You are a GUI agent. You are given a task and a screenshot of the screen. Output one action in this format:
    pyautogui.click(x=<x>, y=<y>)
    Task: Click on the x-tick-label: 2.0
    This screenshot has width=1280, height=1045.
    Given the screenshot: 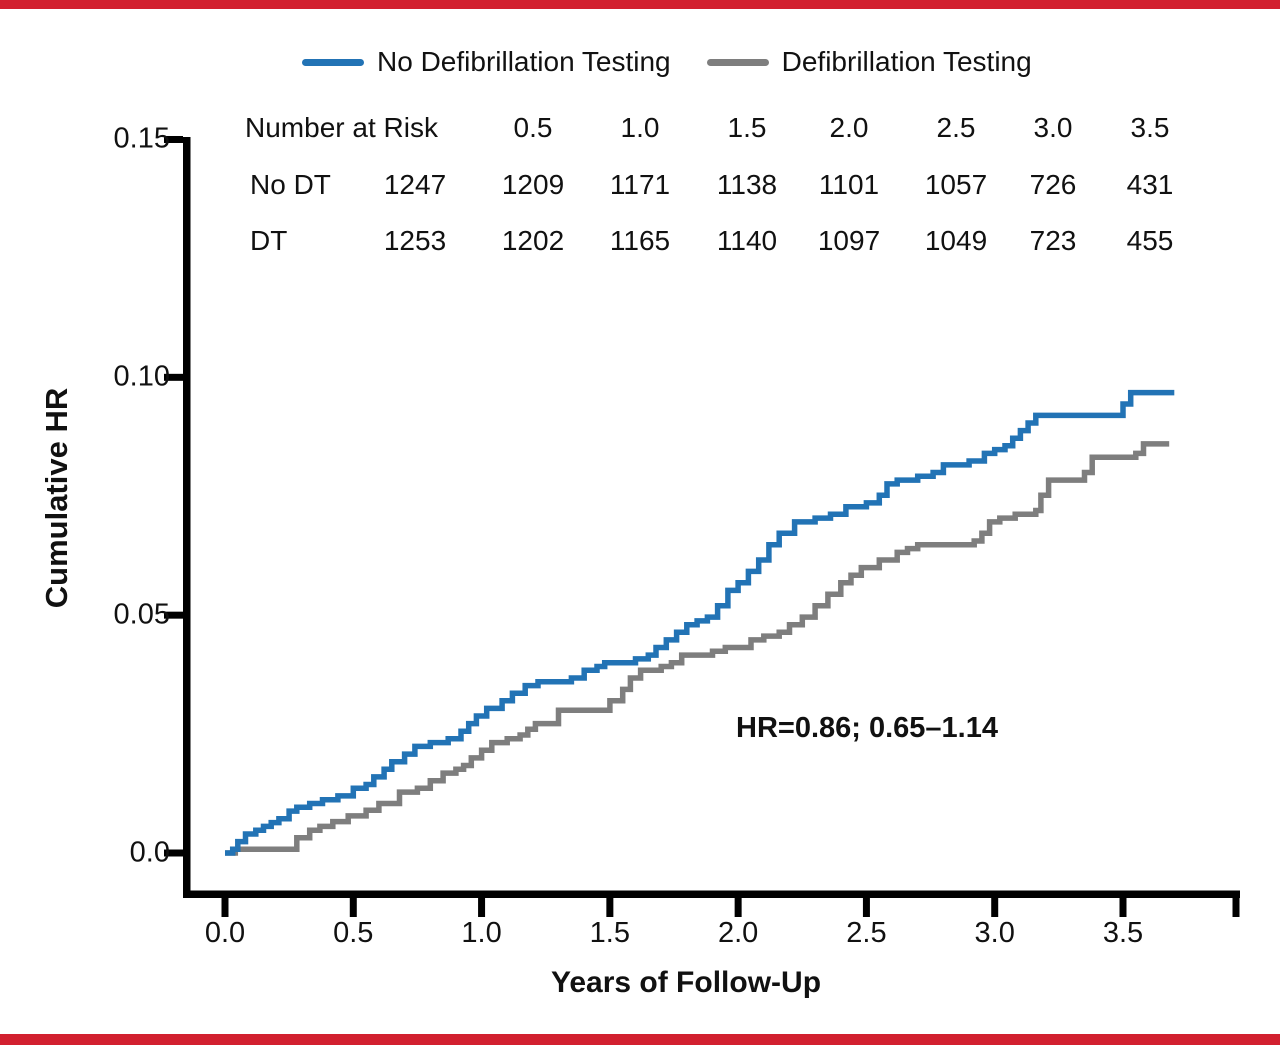 What is the action you would take?
    pyautogui.click(x=738, y=933)
    